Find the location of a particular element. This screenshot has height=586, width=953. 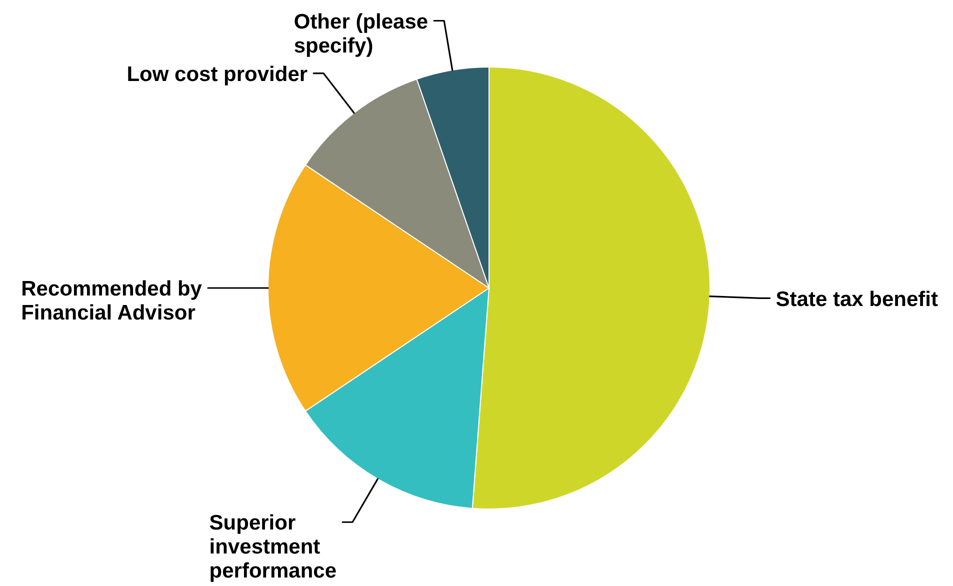

slice-label: Low cost provider is located at coordinates (217, 74).